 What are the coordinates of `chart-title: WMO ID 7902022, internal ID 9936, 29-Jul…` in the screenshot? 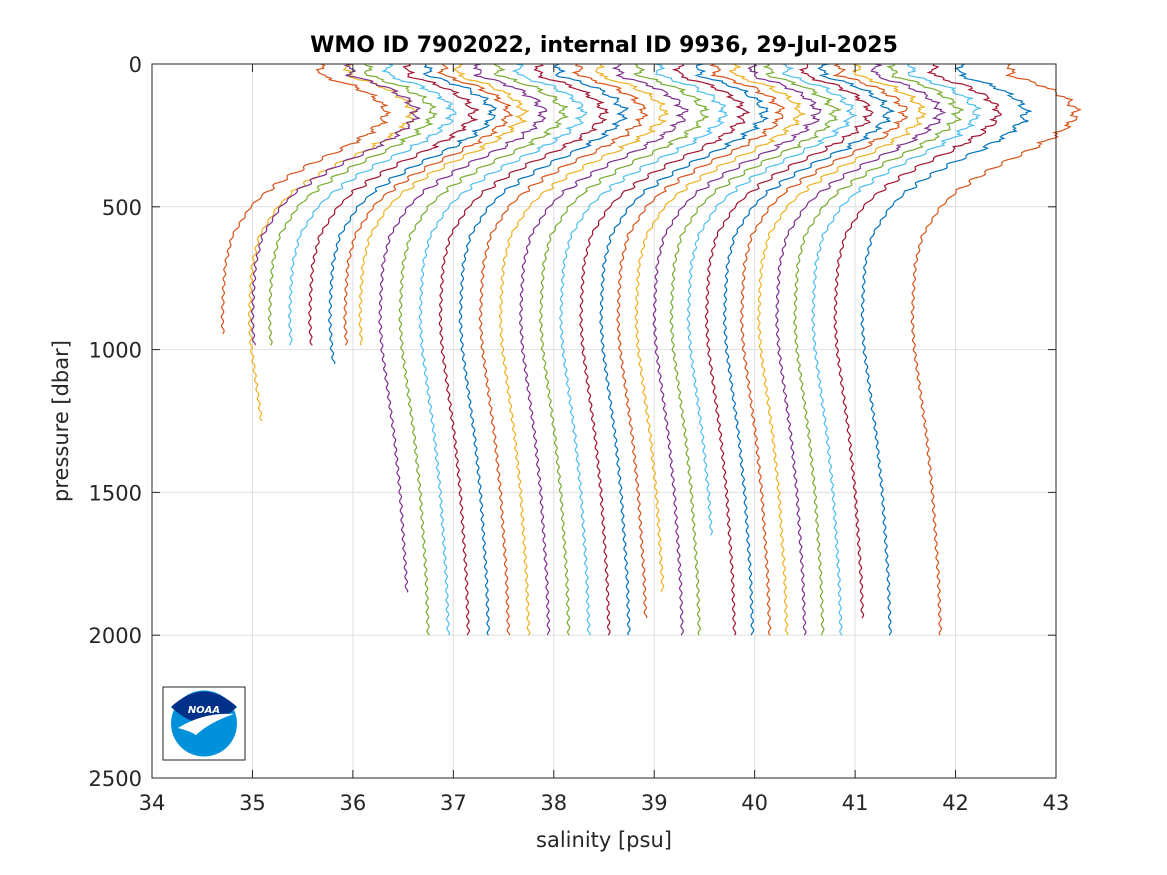 It's located at (604, 45).